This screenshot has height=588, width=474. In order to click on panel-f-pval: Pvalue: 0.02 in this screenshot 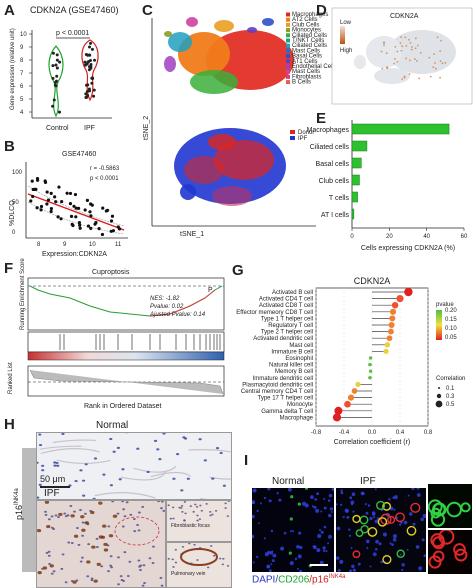, I will do `click(167, 307)`.